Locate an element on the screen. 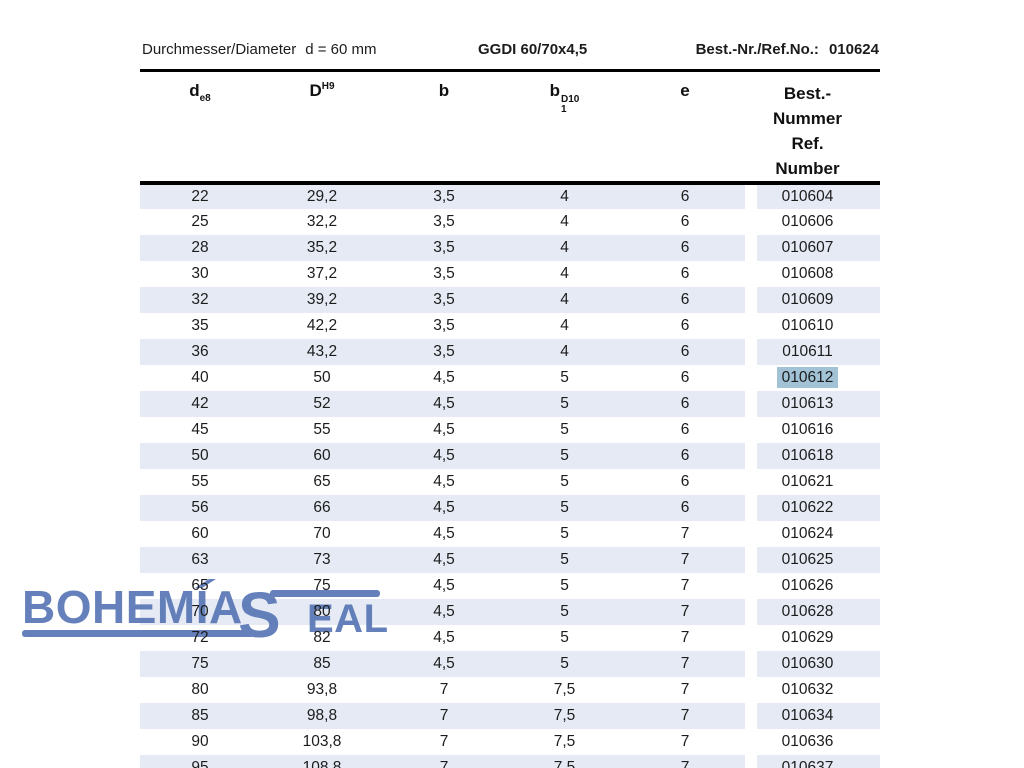  cell-d: 72 is located at coordinates (200, 637).